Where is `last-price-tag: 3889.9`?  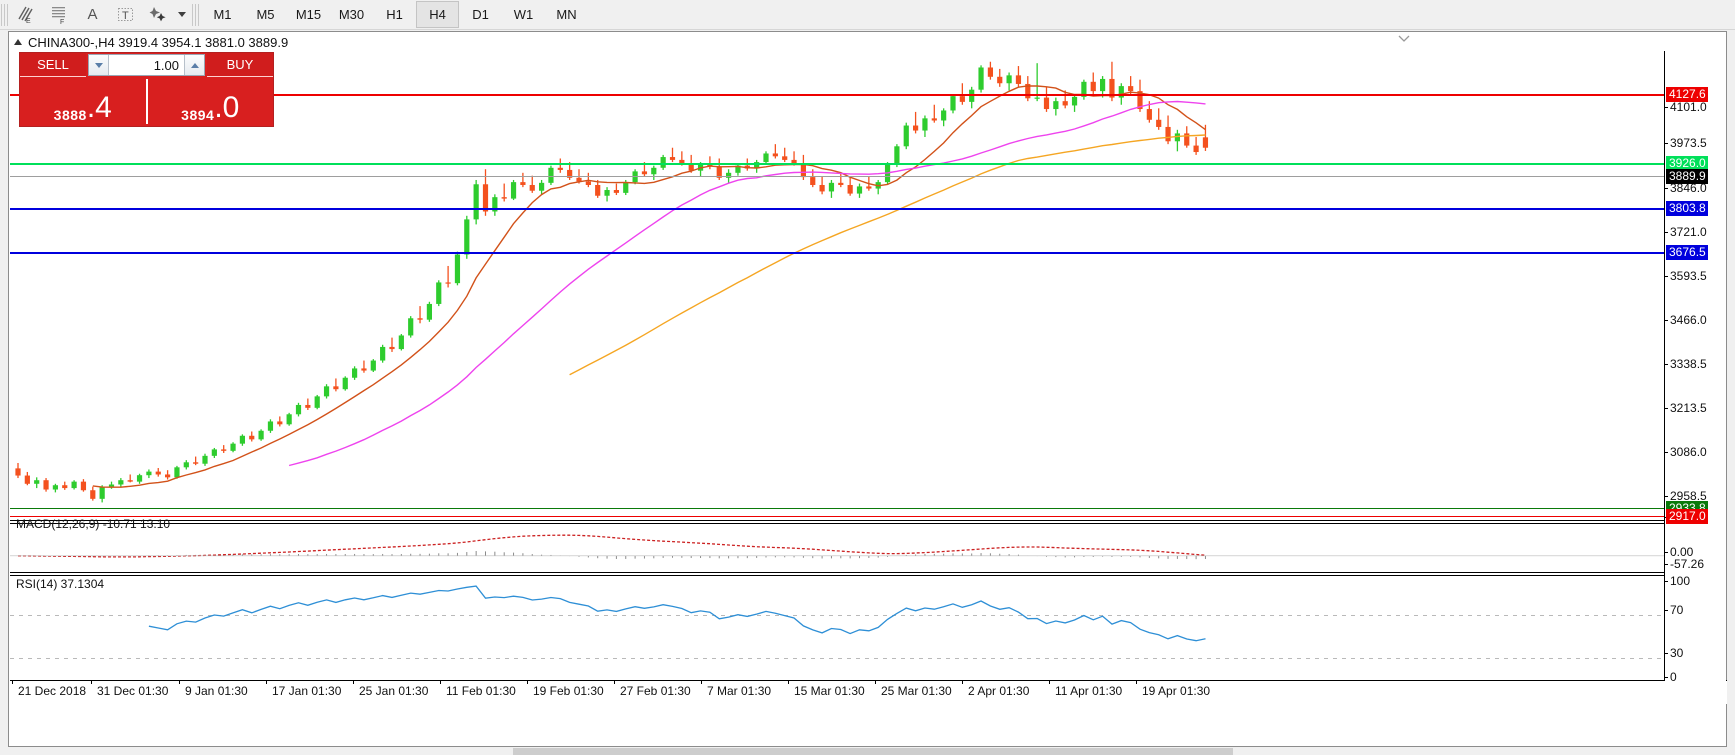 last-price-tag: 3889.9 is located at coordinates (1687, 176).